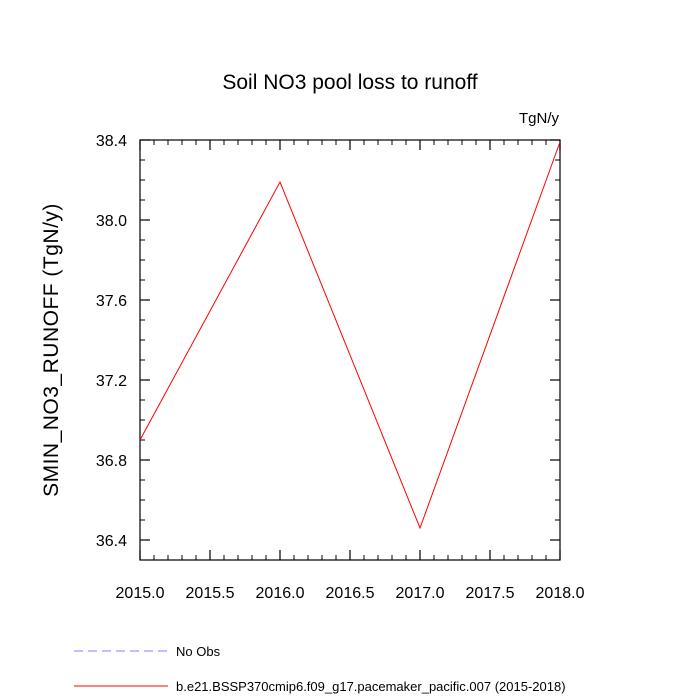 This screenshot has height=700, width=700. I want to click on y-tick-label: 37.6, so click(111, 301).